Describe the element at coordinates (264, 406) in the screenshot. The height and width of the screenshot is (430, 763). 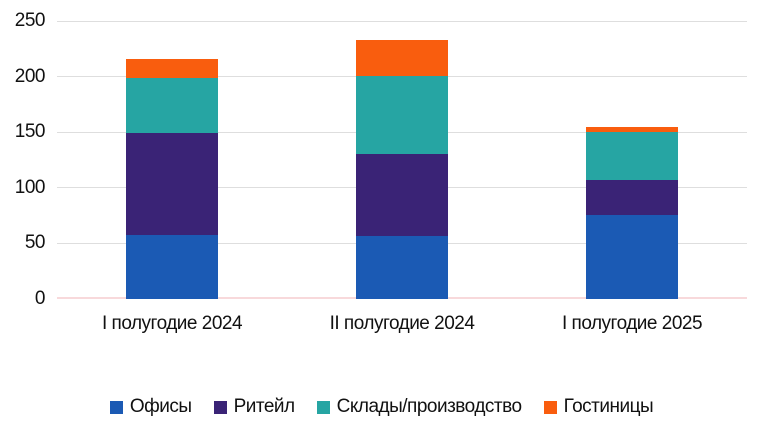
I see `legend-label-retail: Ритейл` at that location.